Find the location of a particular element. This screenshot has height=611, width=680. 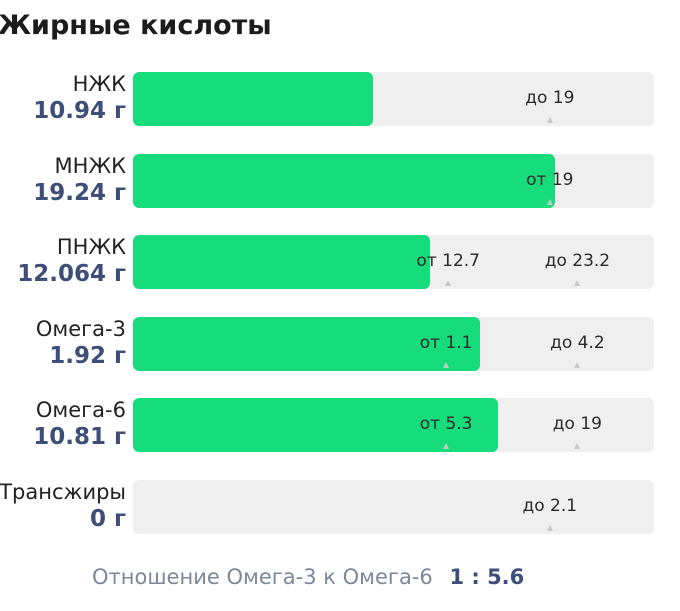

nutrient-label: НЖК 10.94 г is located at coordinates (79, 98).